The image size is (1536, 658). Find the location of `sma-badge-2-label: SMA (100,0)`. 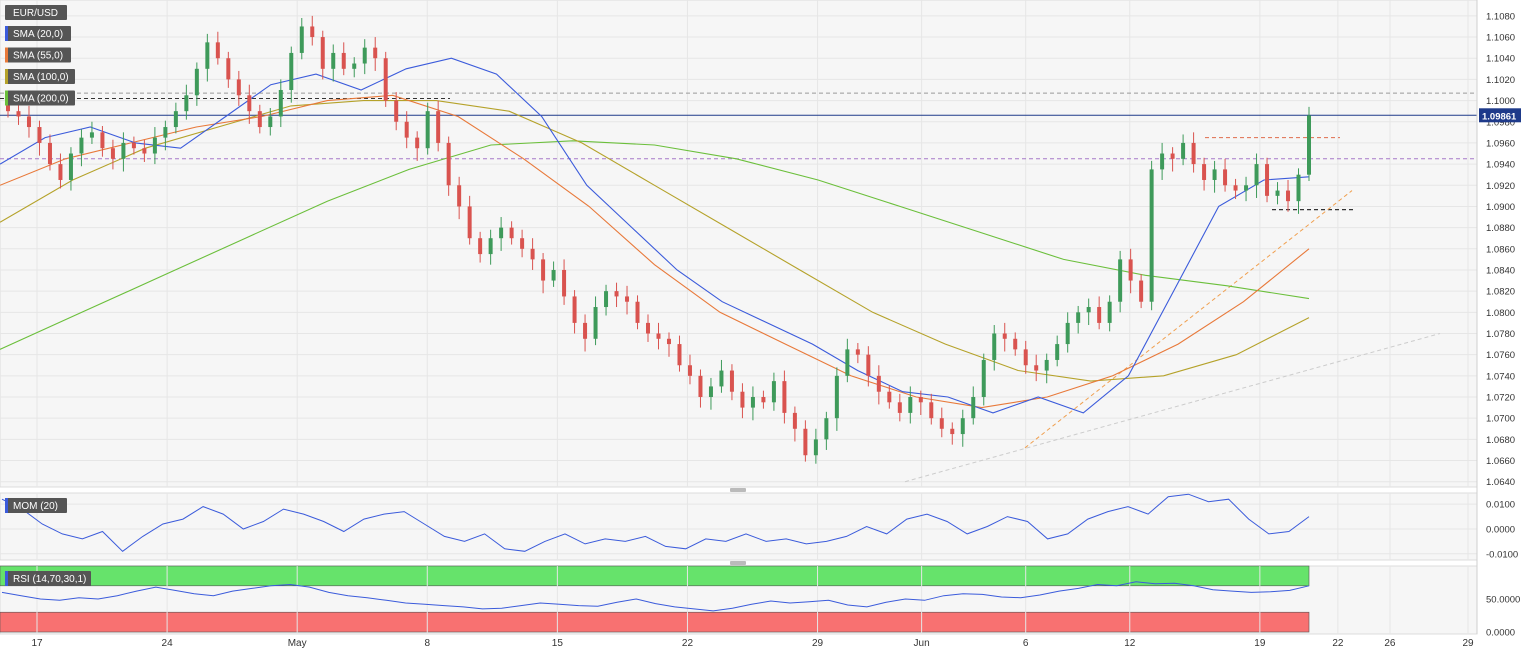

sma-badge-2-label: SMA (100,0) is located at coordinates (41, 77).